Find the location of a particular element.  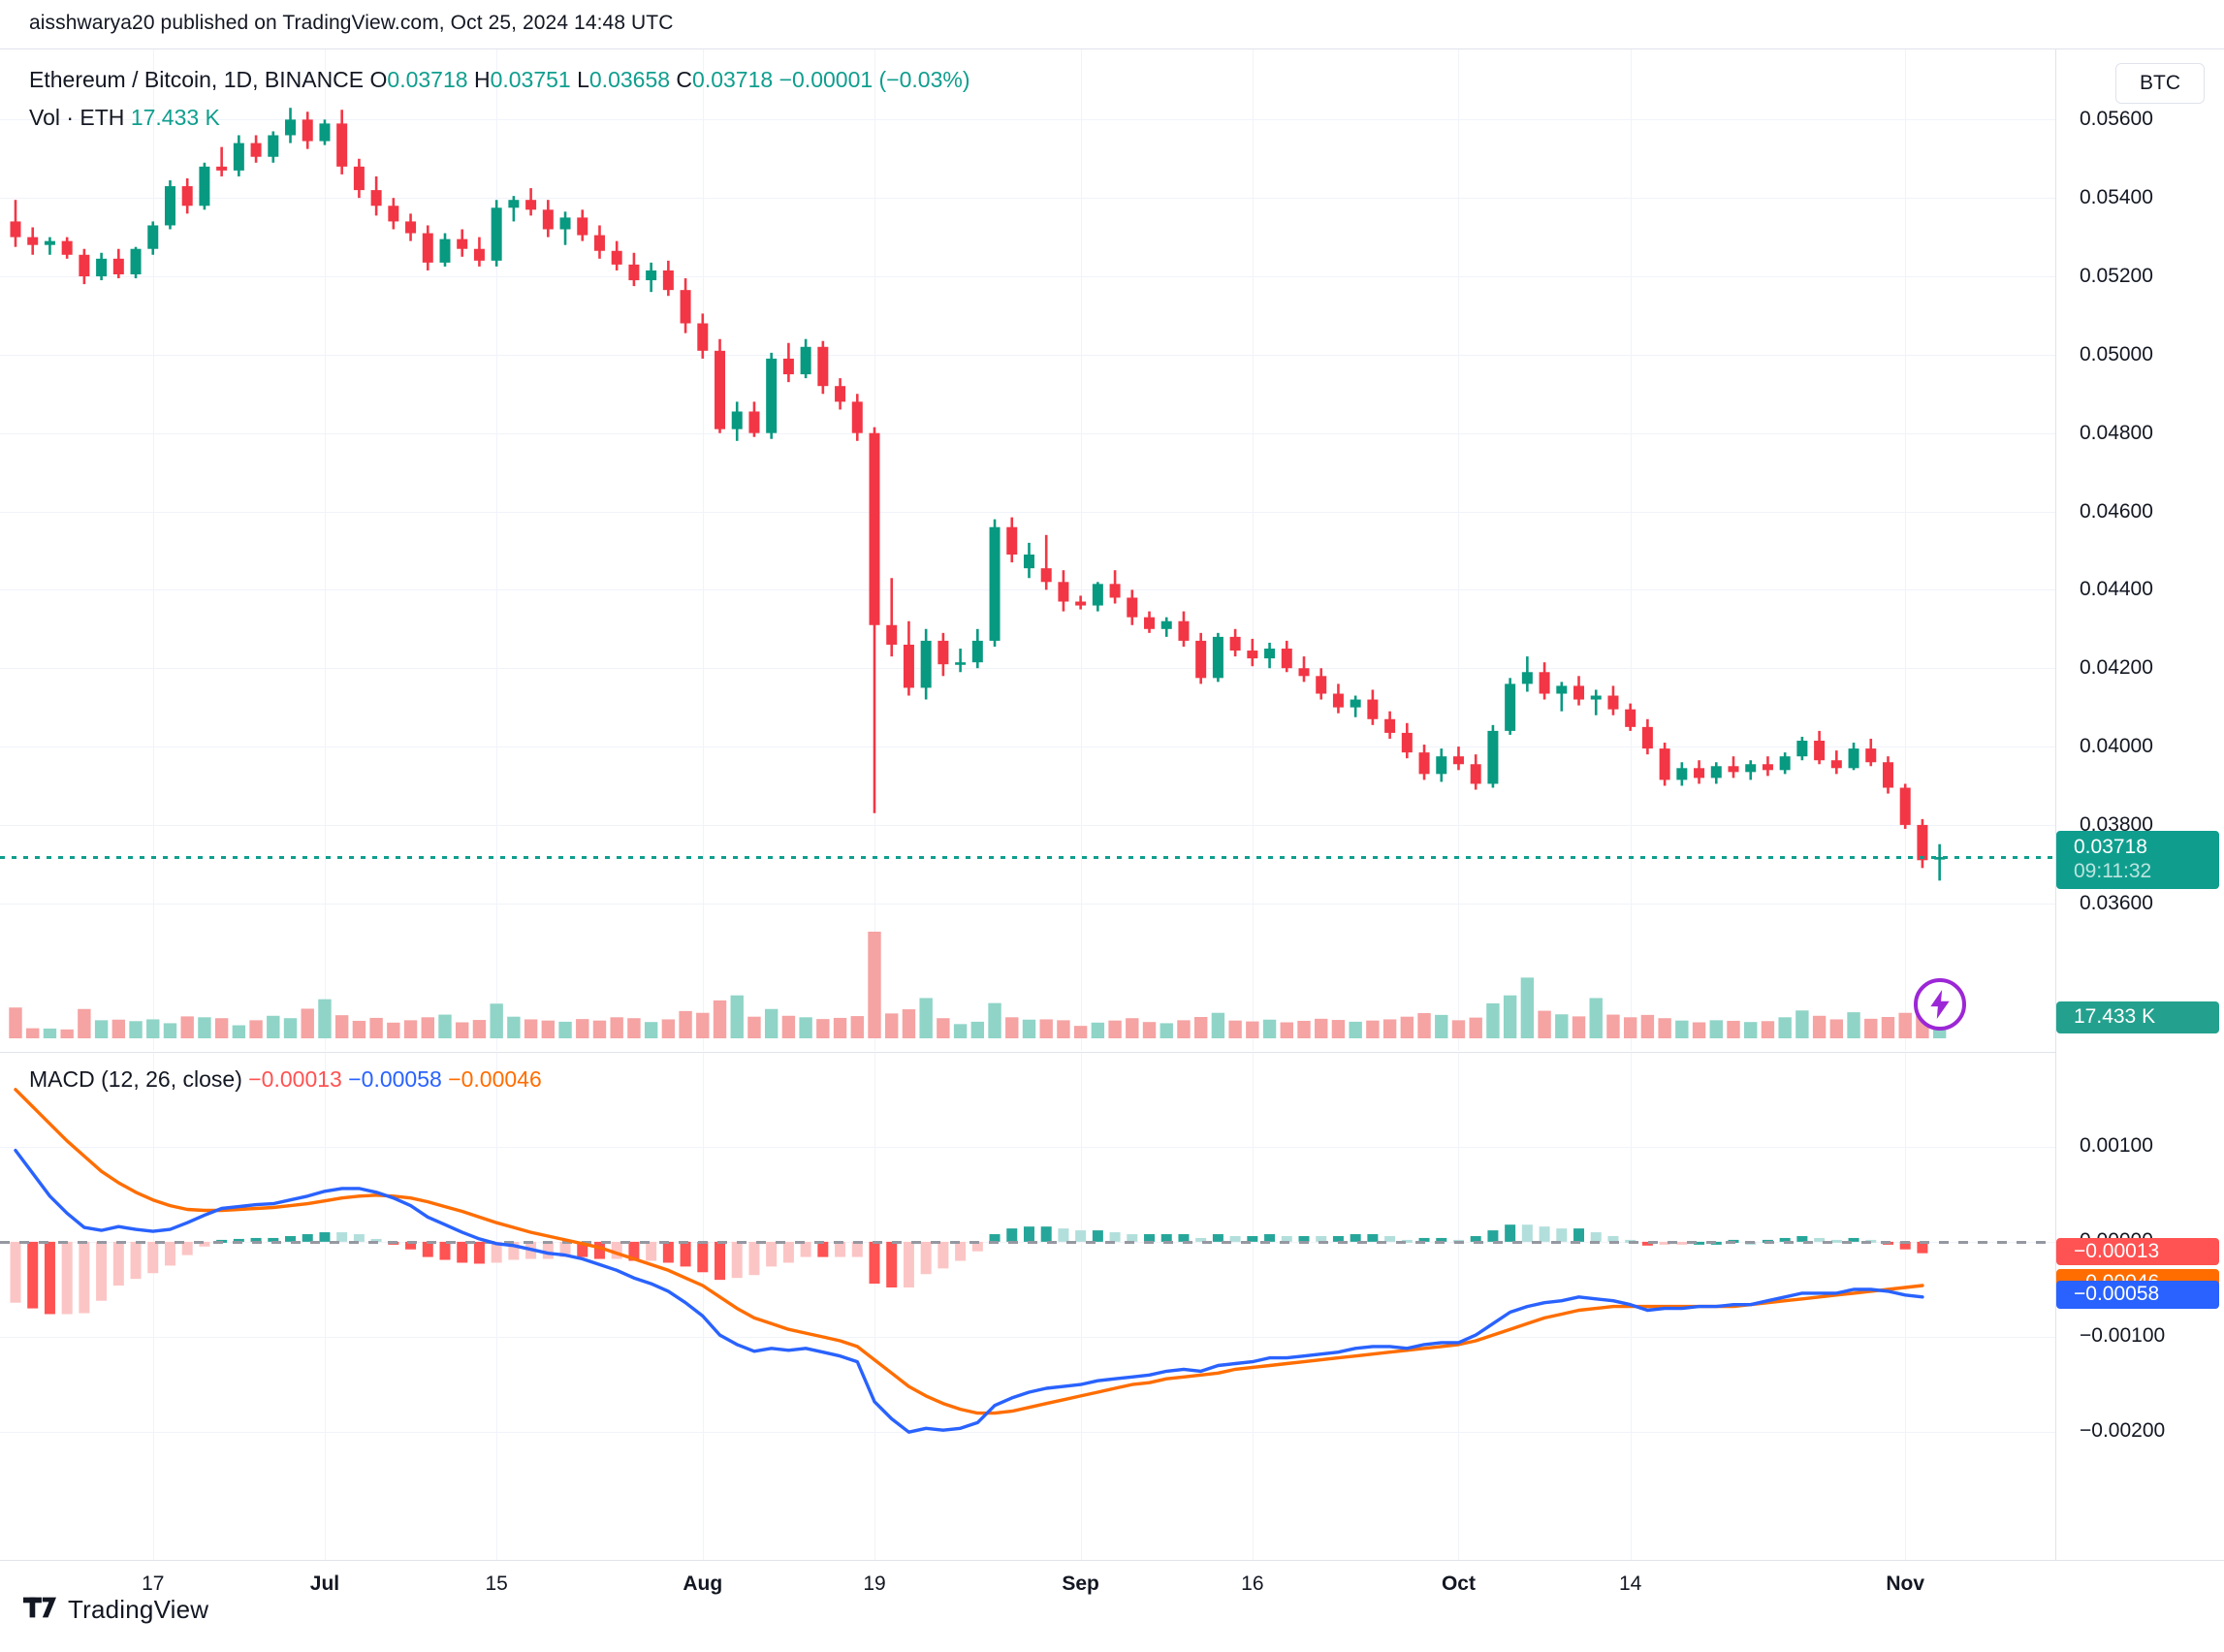

ohlc-h-value: 0.03751 is located at coordinates (530, 80).